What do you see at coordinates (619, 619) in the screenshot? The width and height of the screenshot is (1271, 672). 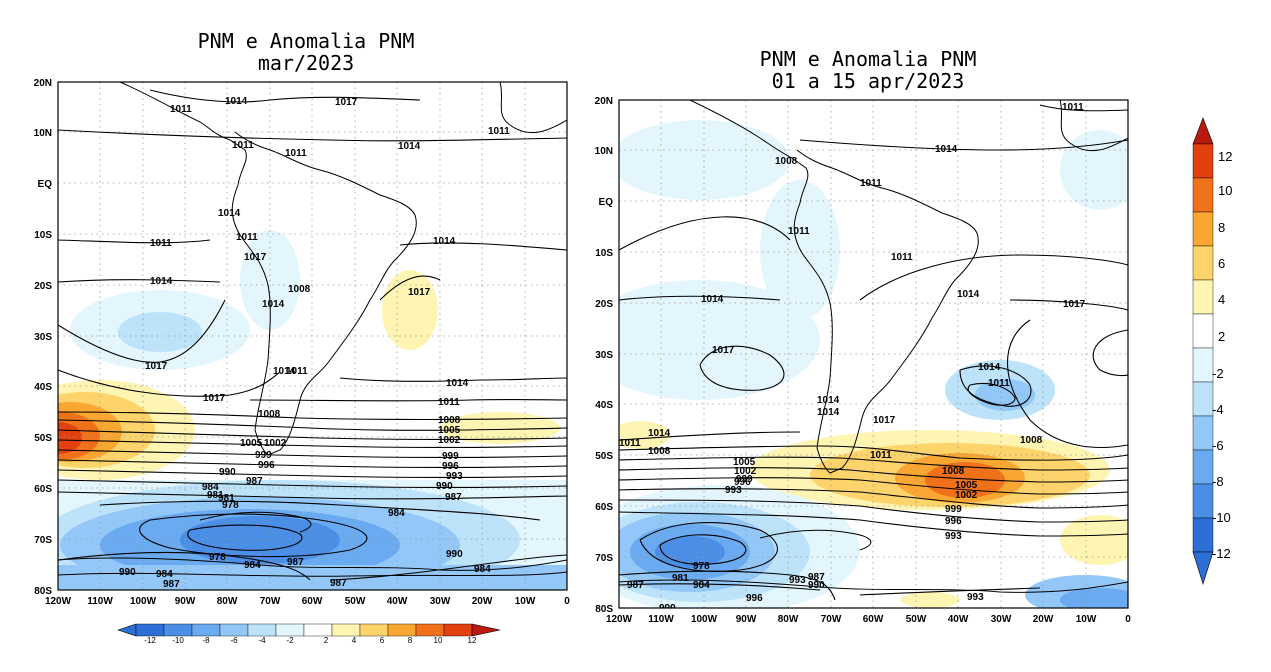 I see `lon-tick-label: 120W` at bounding box center [619, 619].